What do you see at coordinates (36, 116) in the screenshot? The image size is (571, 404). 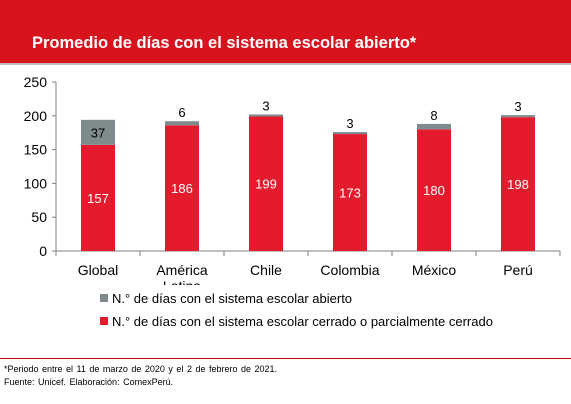 I see `y-tick-label: 200` at bounding box center [36, 116].